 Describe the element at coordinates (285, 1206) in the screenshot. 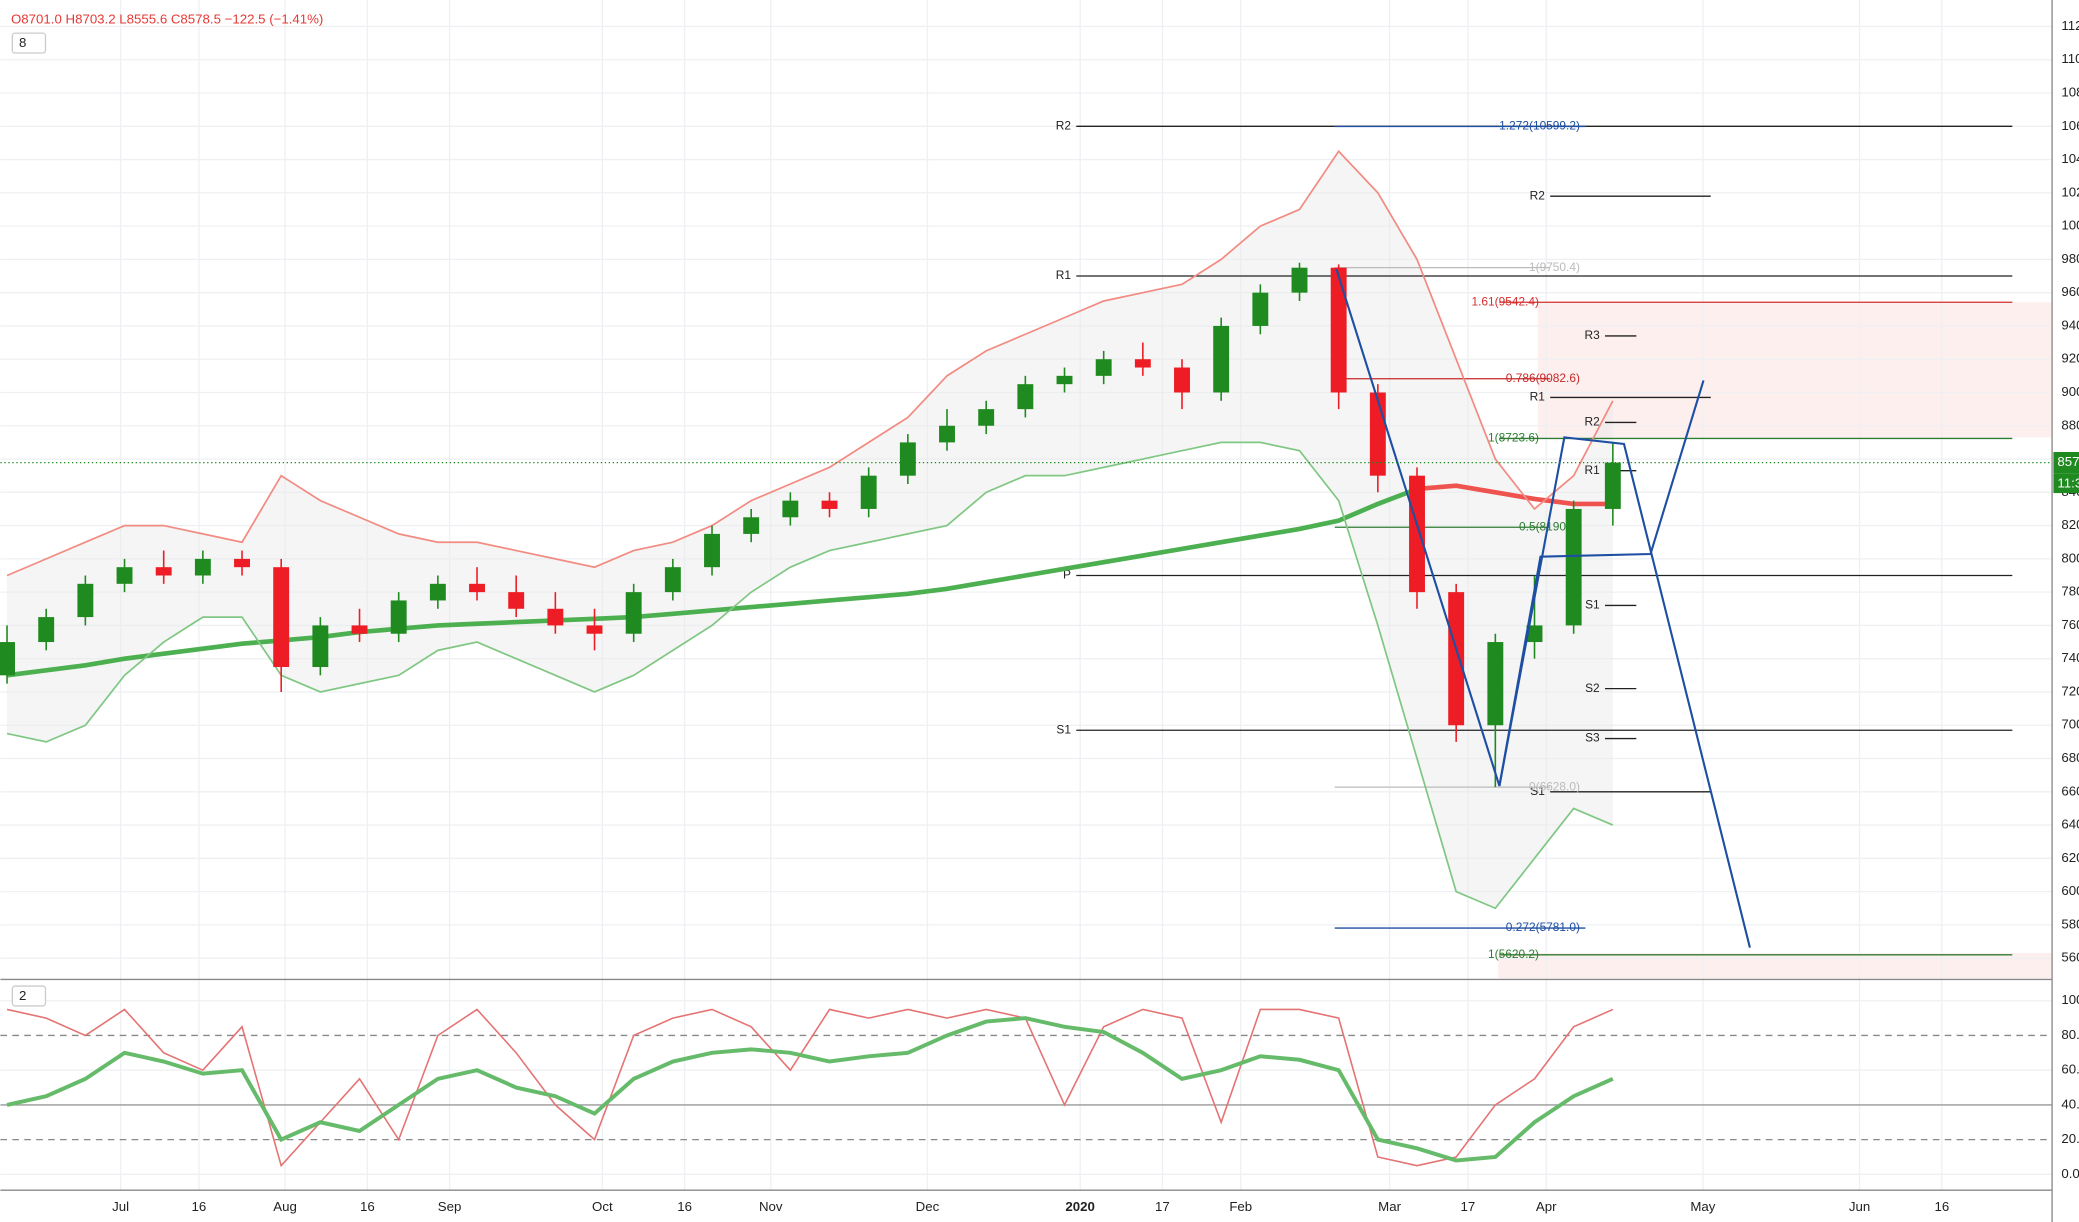

I see `x-tick-label: Aug` at that location.